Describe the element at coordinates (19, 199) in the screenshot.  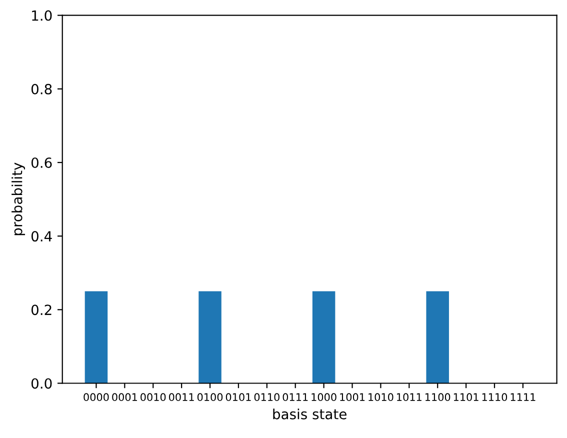
I see `y-axis-title: probability` at that location.